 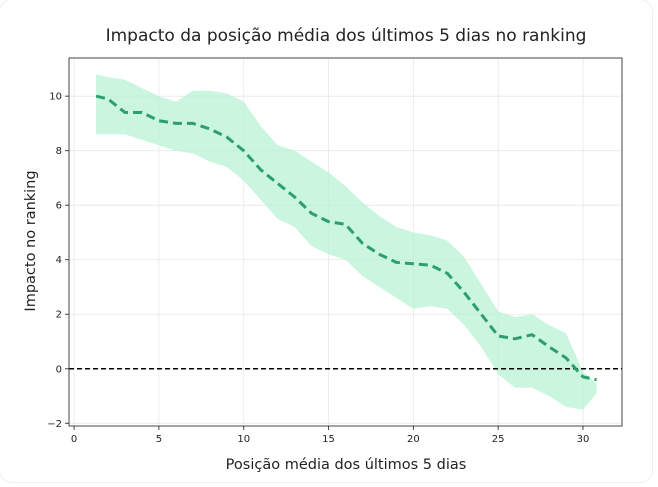 I want to click on y-tick-label: −2, so click(x=54, y=424).